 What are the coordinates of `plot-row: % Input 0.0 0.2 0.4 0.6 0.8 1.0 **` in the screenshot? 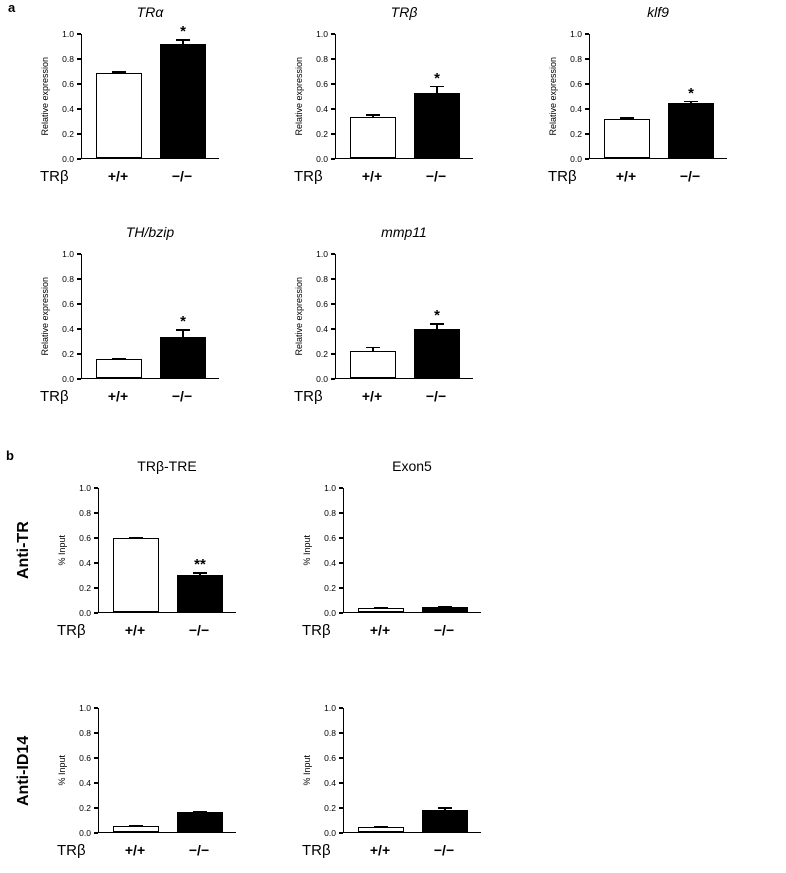 It's located at (155, 550).